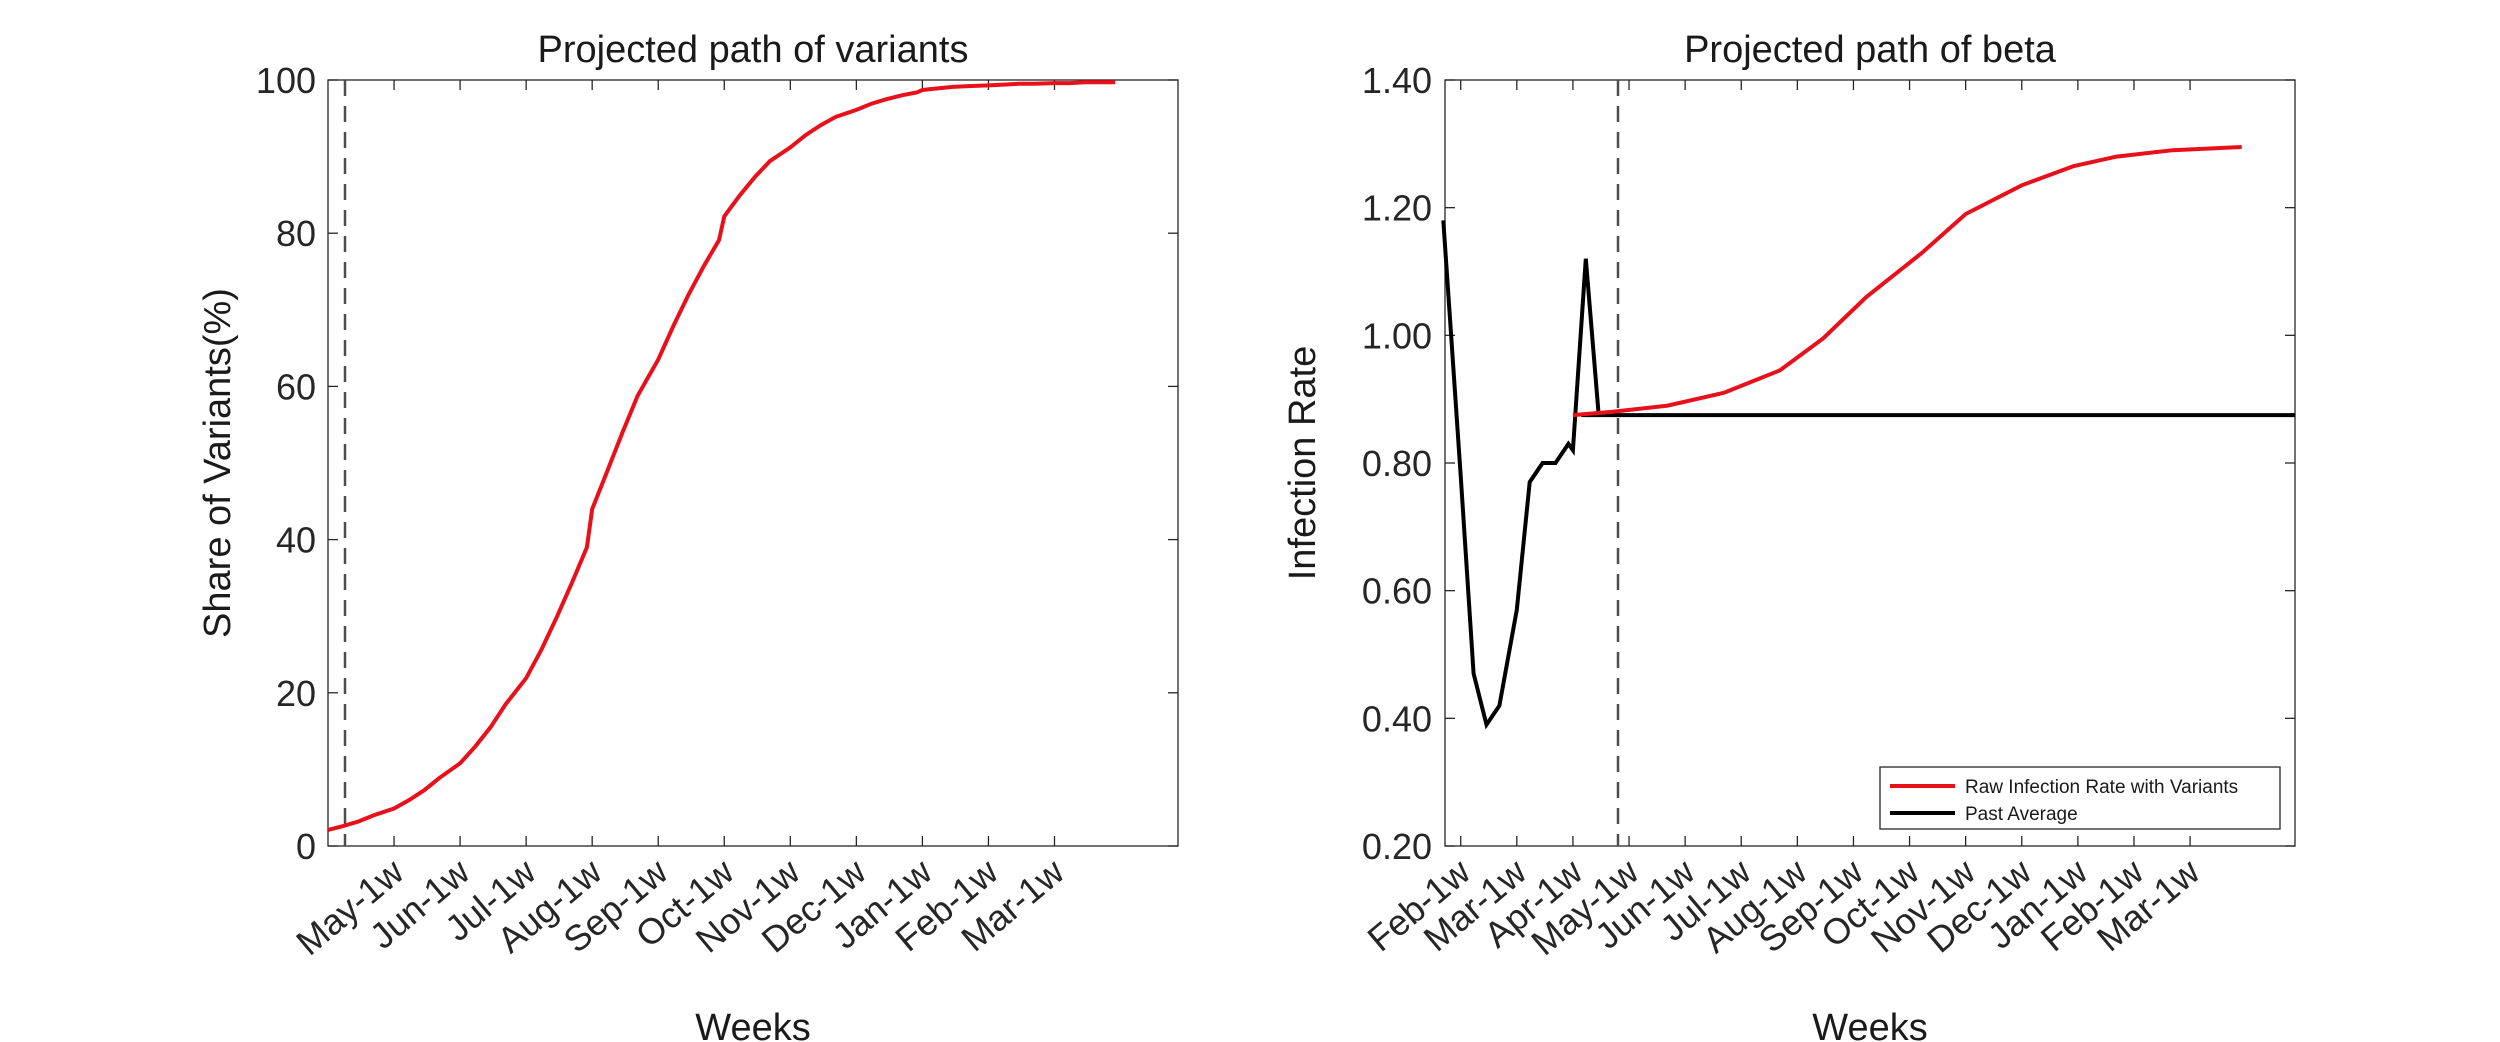 This screenshot has height=1042, width=2500. I want to click on y-tick-label: 0.60, so click(1397, 591).